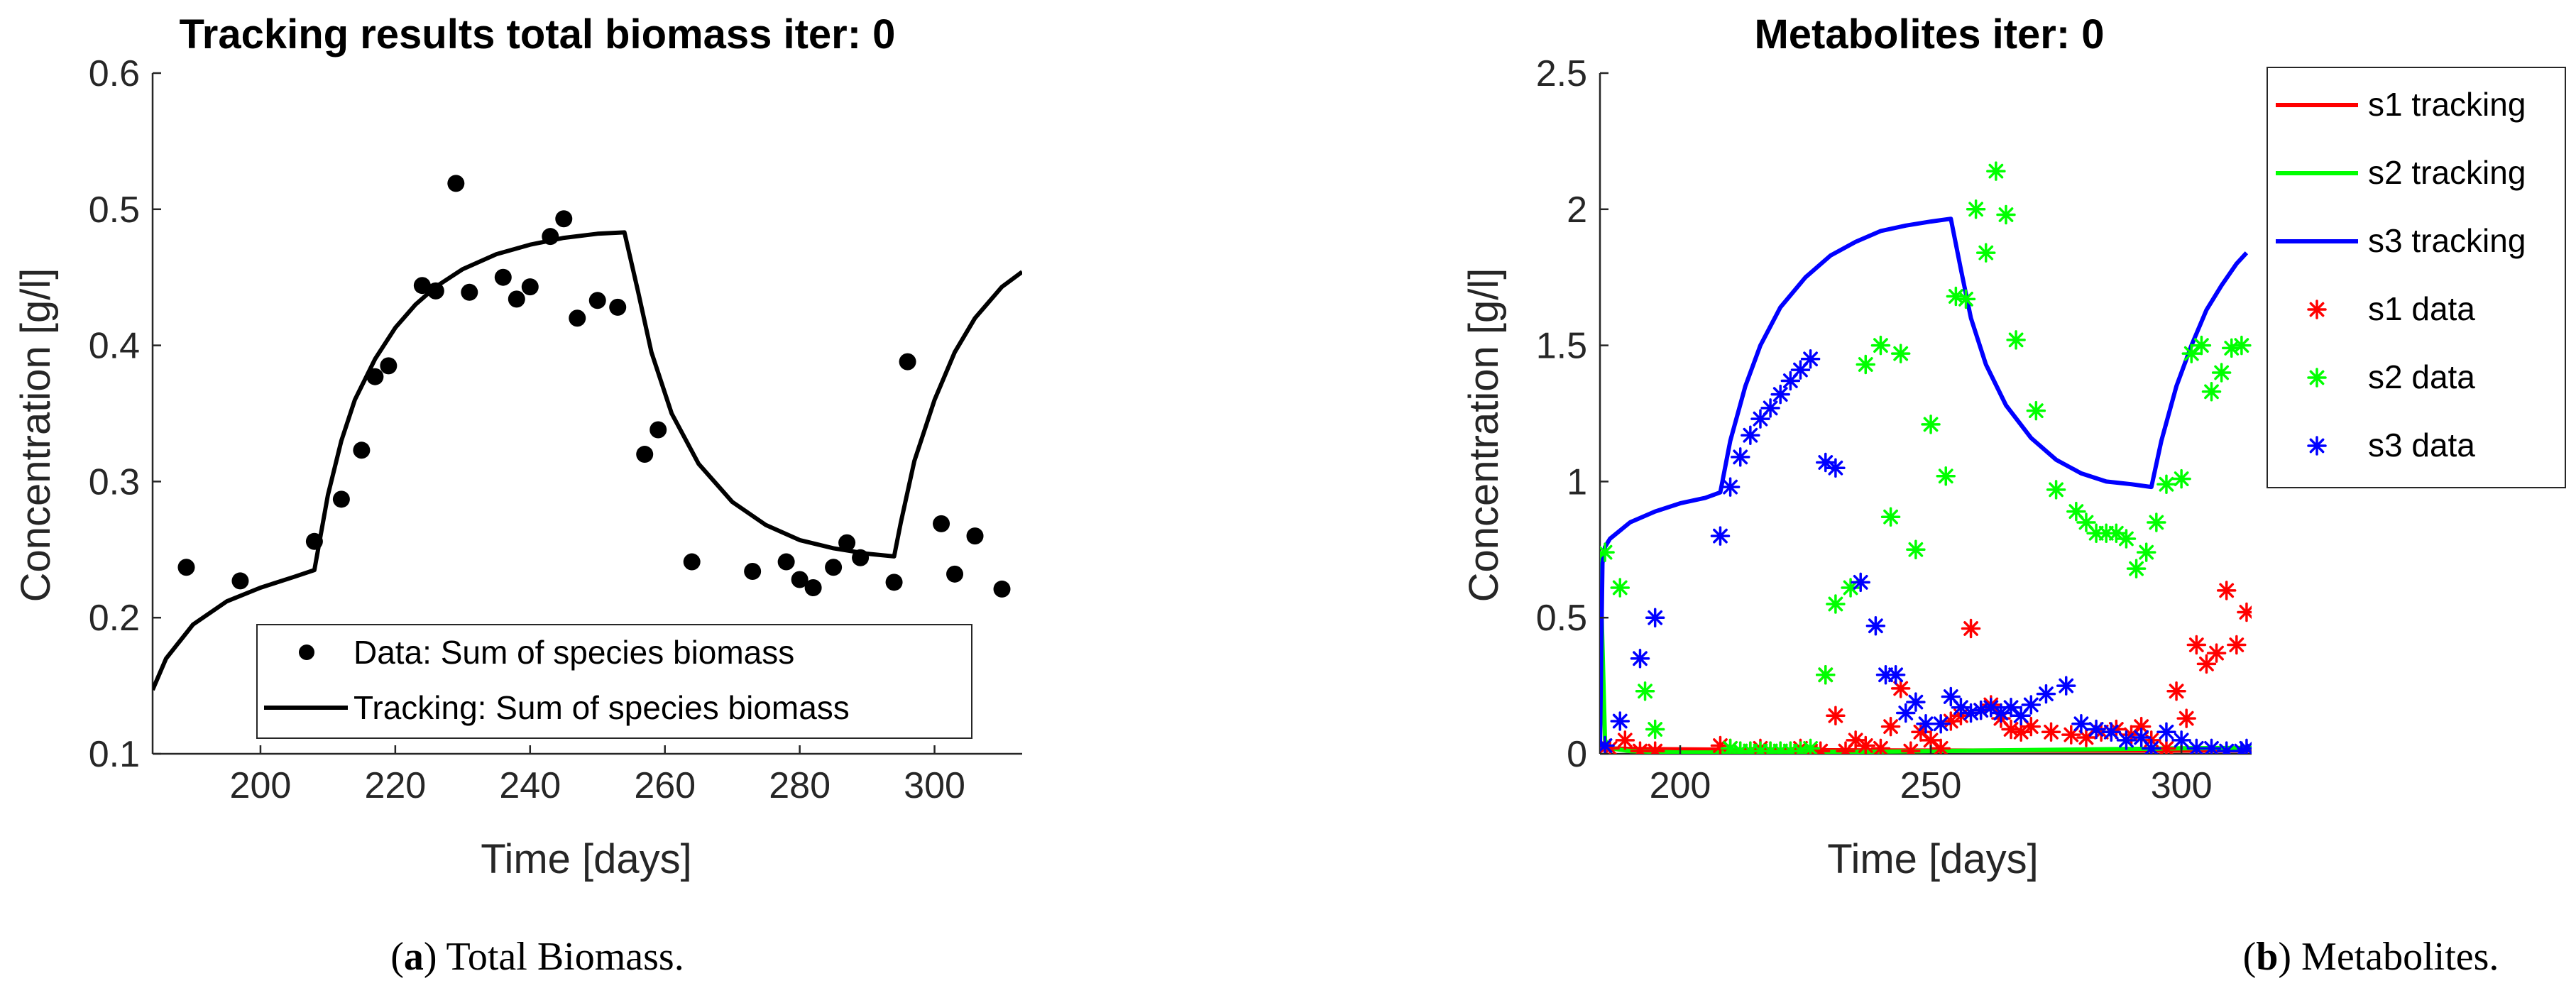 The width and height of the screenshot is (2576, 993). Describe the element at coordinates (1681, 785) in the screenshot. I see `chart-b-x-tick-label: 200` at that location.